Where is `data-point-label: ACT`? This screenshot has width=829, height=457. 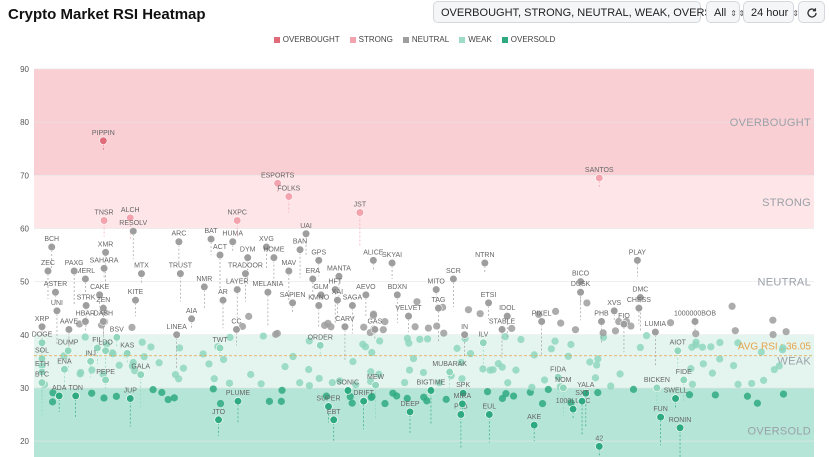
data-point-label: ACT is located at coordinates (220, 247).